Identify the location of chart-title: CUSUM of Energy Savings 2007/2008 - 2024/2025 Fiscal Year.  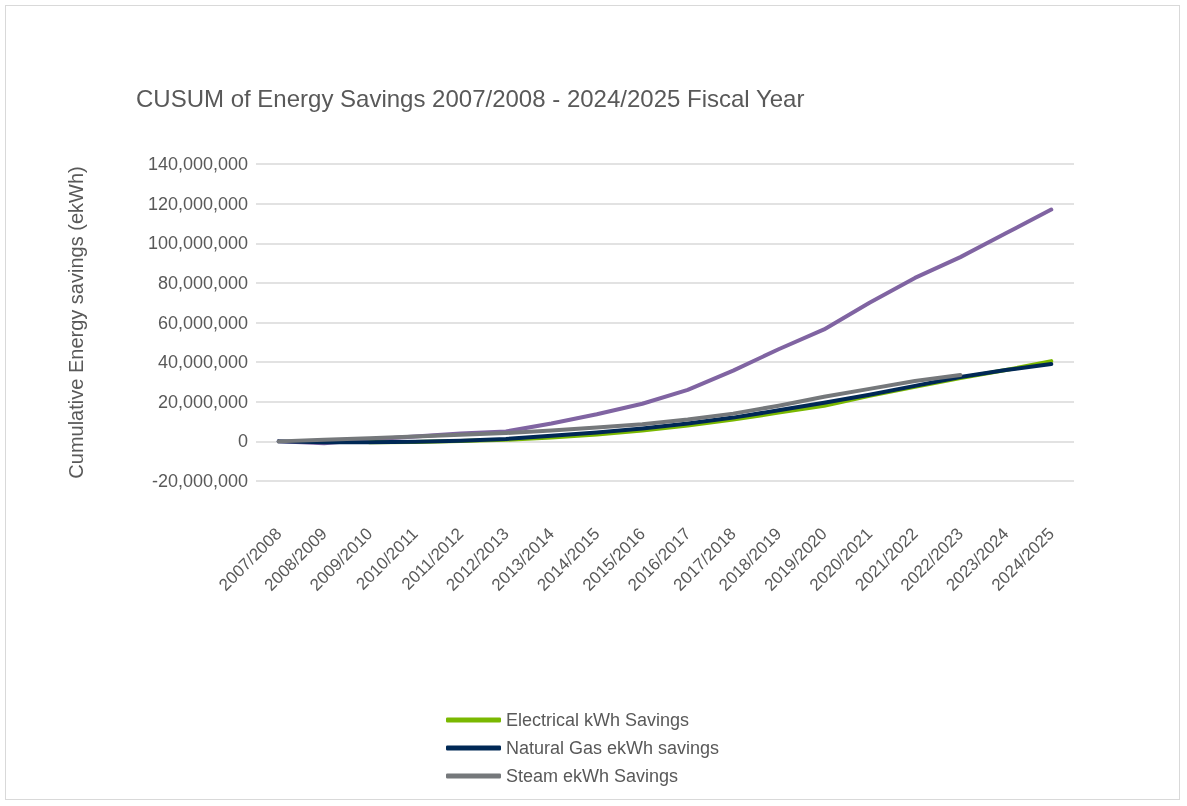
(470, 98).